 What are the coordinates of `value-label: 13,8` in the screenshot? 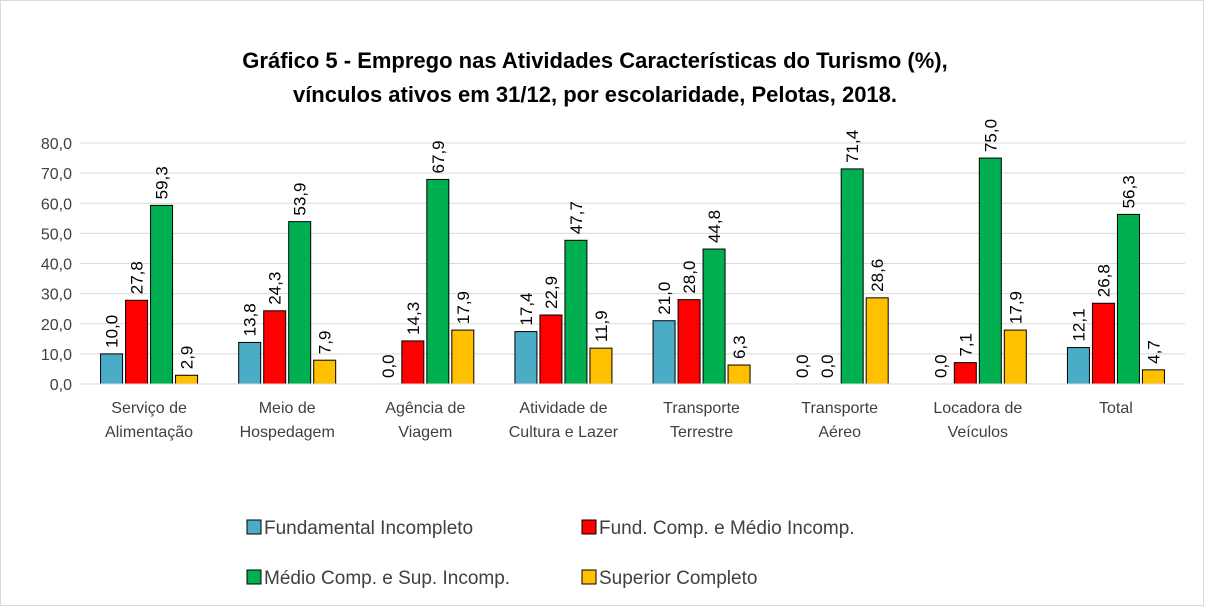 It's located at (250, 319).